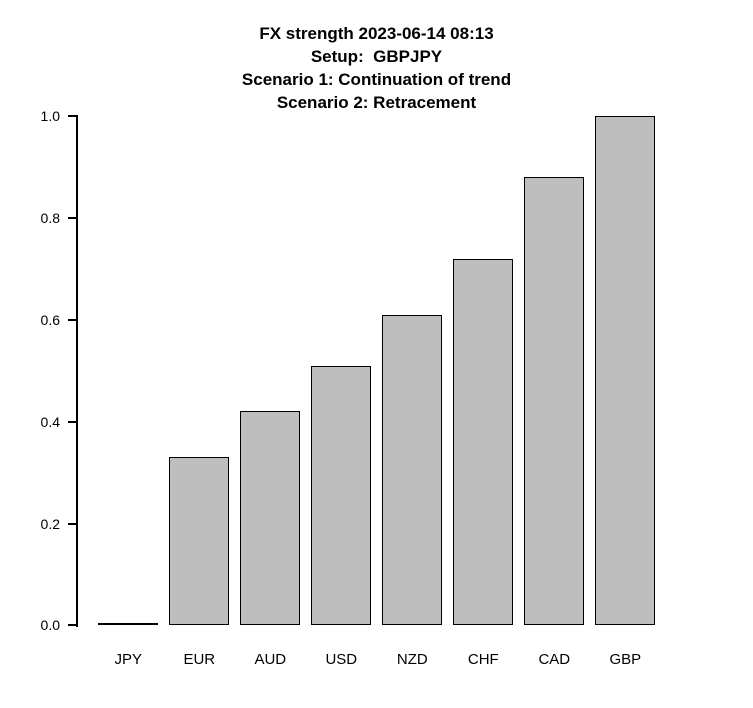  I want to click on x-axis-label-aud: AUD, so click(270, 659).